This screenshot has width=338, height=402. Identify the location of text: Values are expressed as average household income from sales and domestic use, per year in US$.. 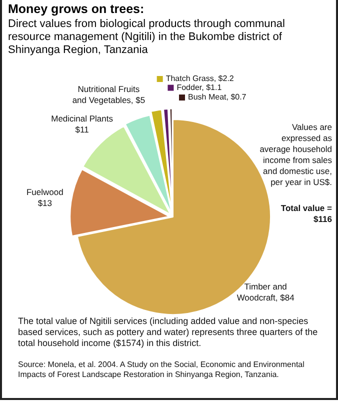
(295, 155).